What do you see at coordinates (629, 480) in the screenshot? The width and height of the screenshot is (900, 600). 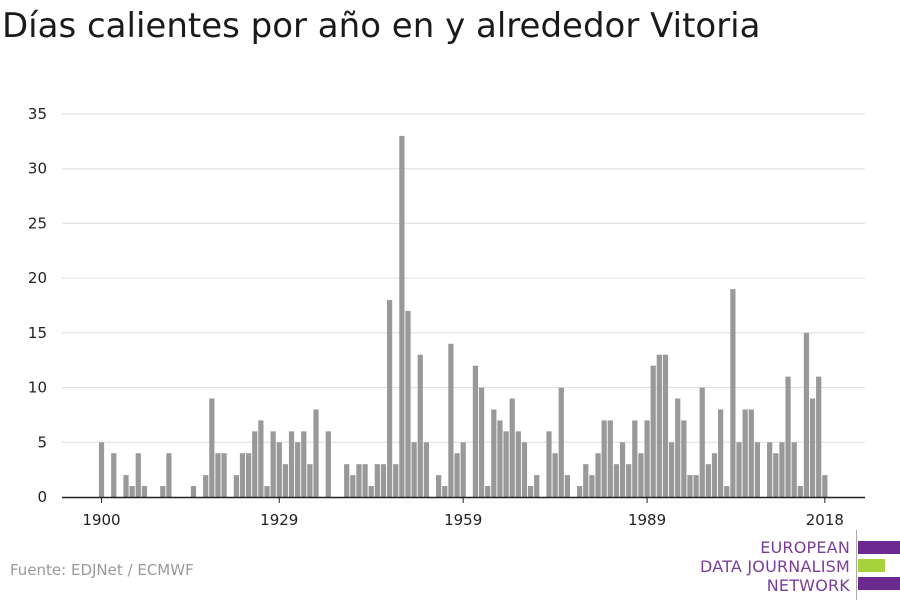 I see `bar-1986` at bounding box center [629, 480].